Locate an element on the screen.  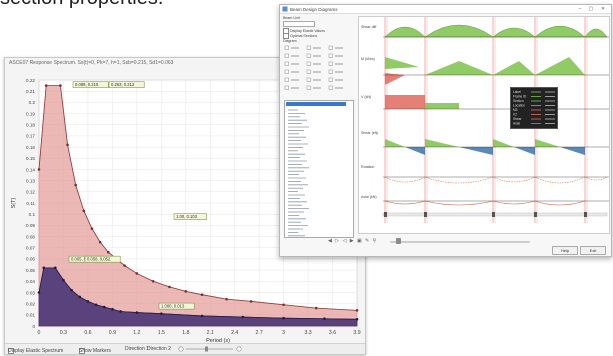
annotation-label: 0.058, 0.052 is located at coordinates (99, 259).